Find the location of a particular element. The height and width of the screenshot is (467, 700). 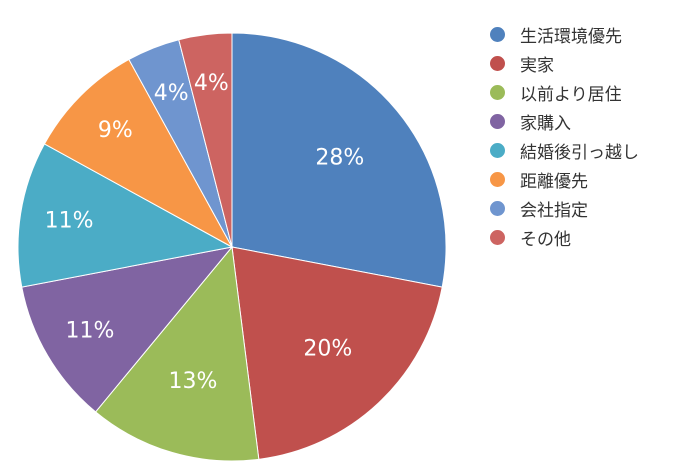

chart-legend: 生活環境優先 実家以前より居住 家購入結婚後引っ越し 距離優先会社指定その他 is located at coordinates (564, 136).